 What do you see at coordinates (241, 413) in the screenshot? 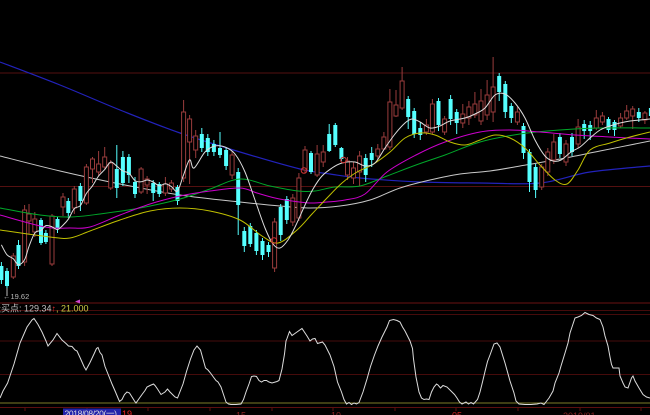
I see `svg-text: 15` at bounding box center [241, 413].